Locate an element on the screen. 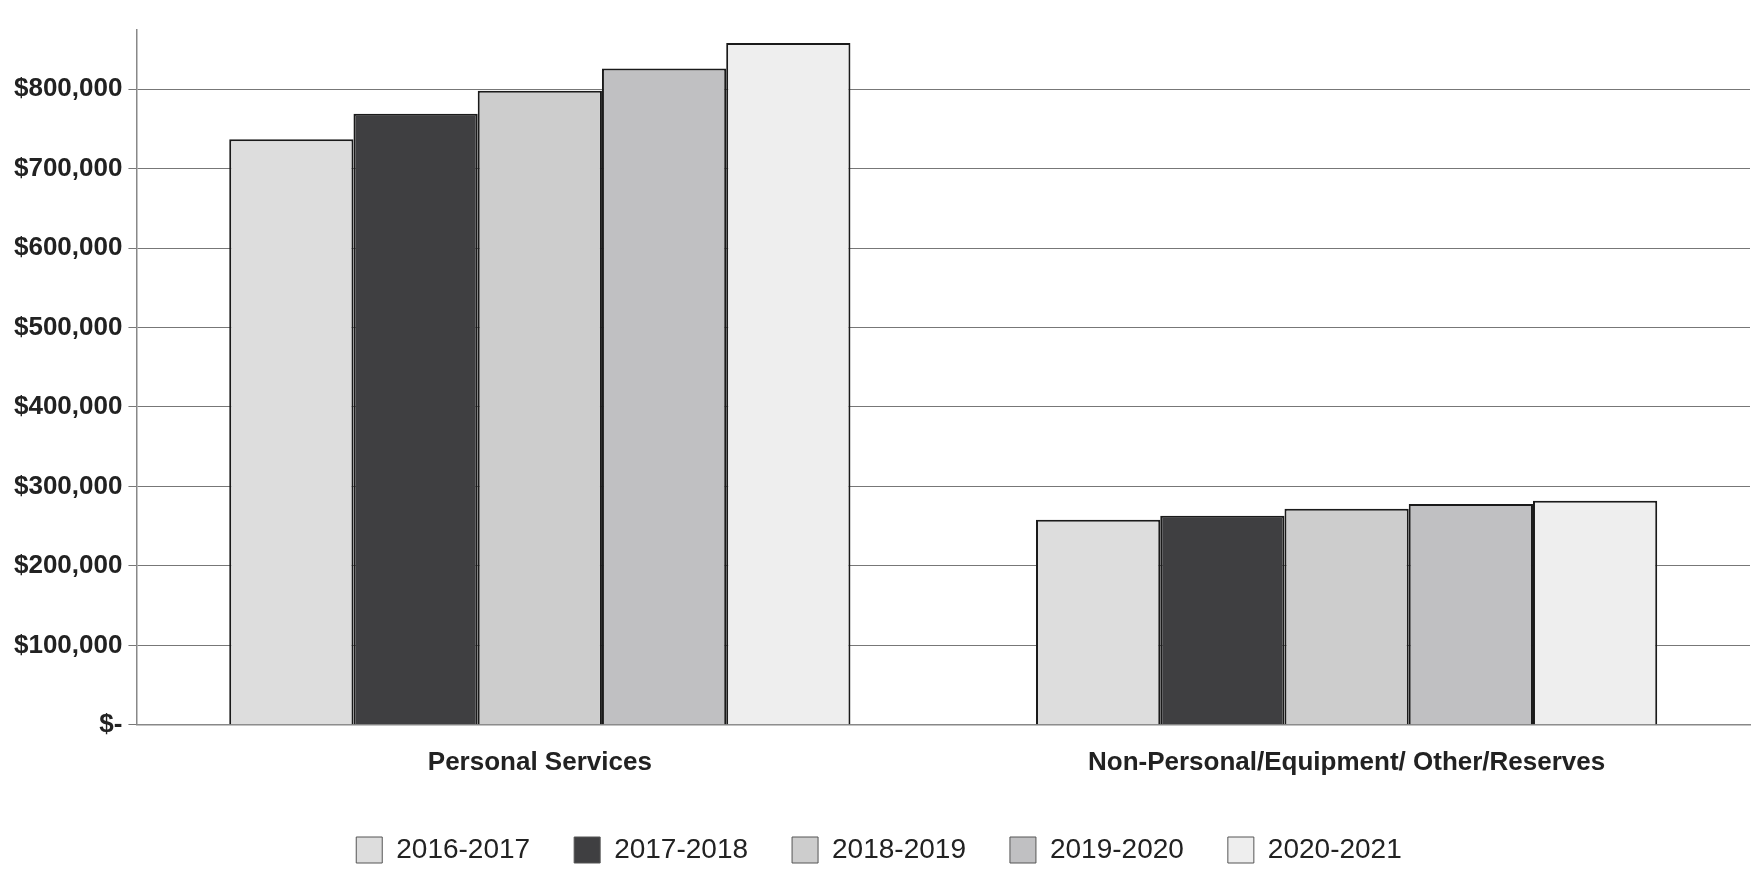  y-tick-label: $- is located at coordinates (111, 722).